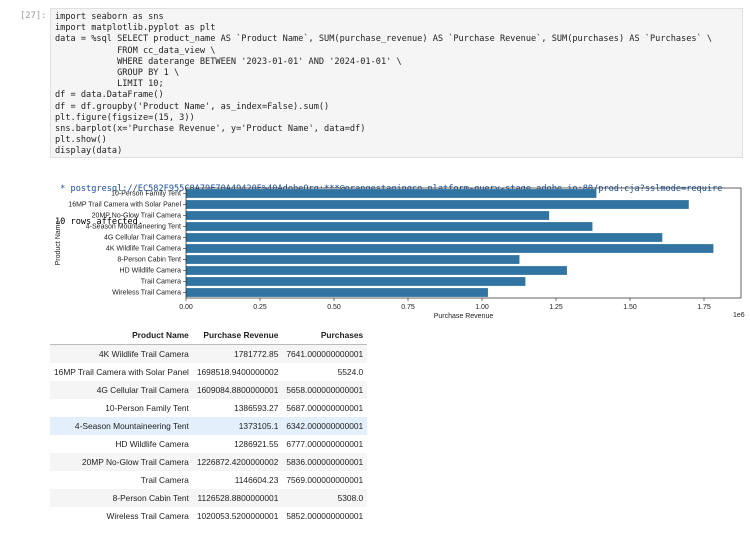  What do you see at coordinates (146, 193) in the screenshot?
I see `y-tick-label: 10-Person Family Tent` at bounding box center [146, 193].